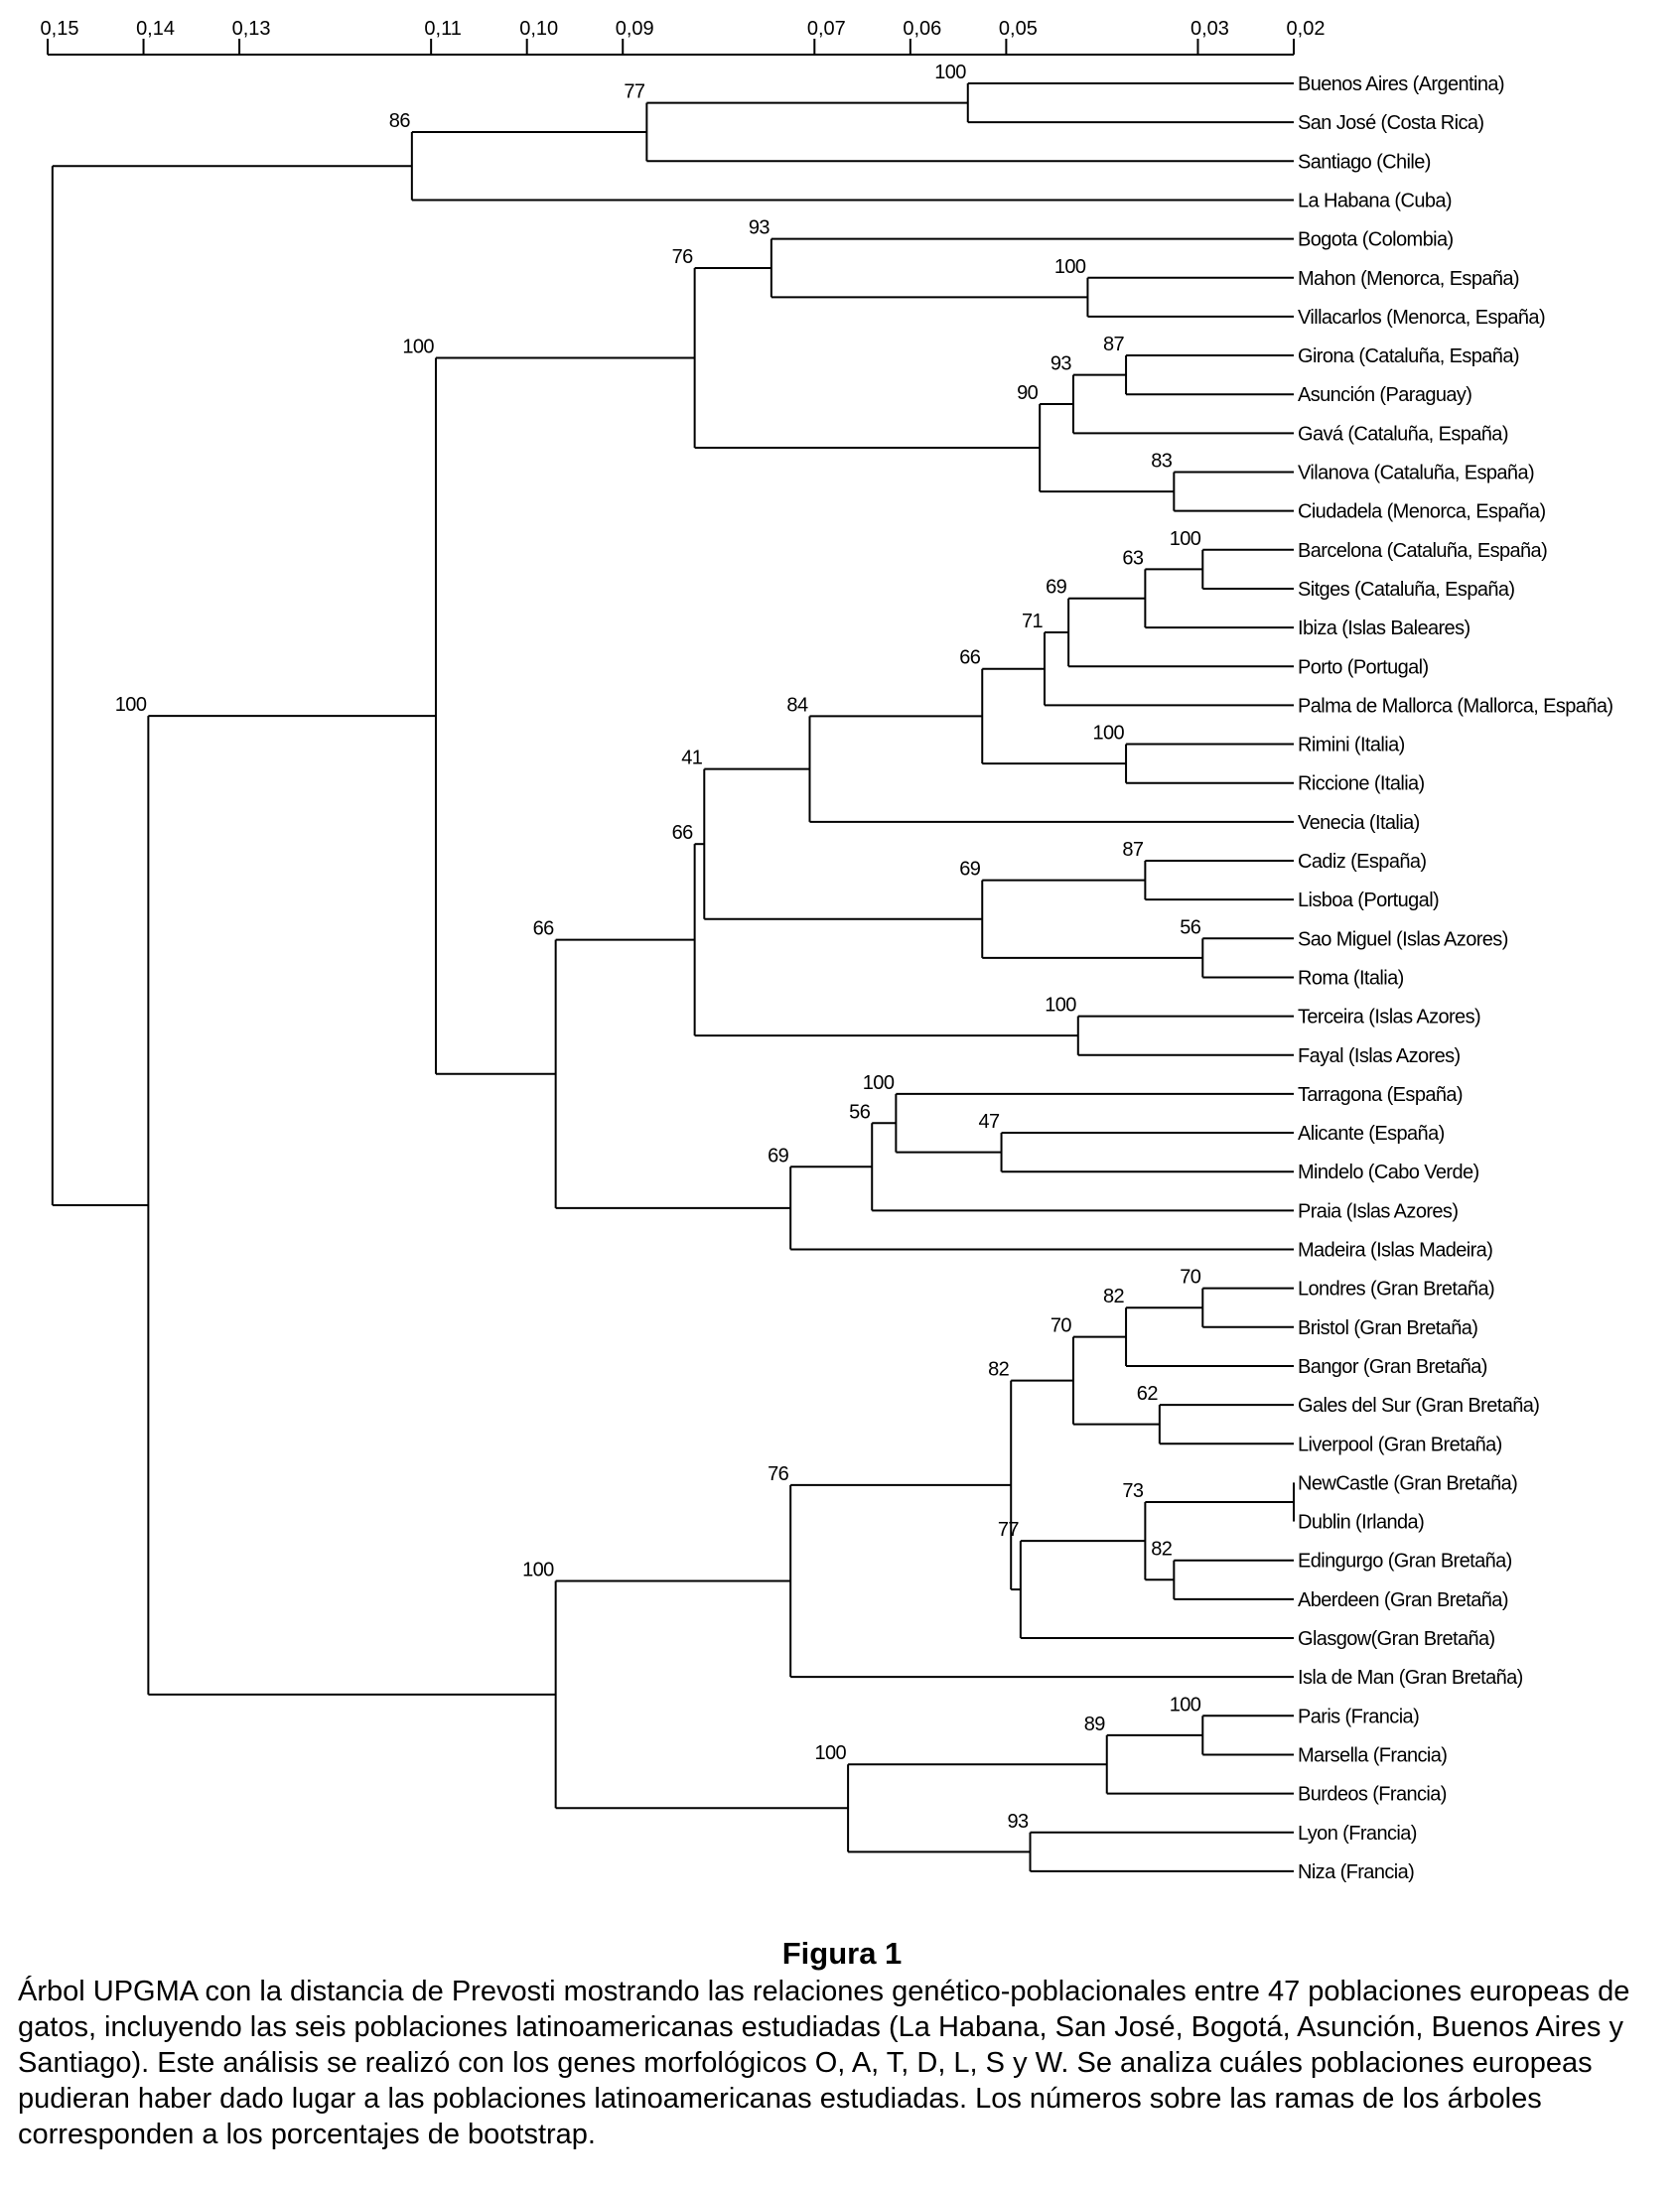 The image size is (1680, 2195). I want to click on leaf-label: Bristol (Gran Bretaña), so click(1387, 1328).